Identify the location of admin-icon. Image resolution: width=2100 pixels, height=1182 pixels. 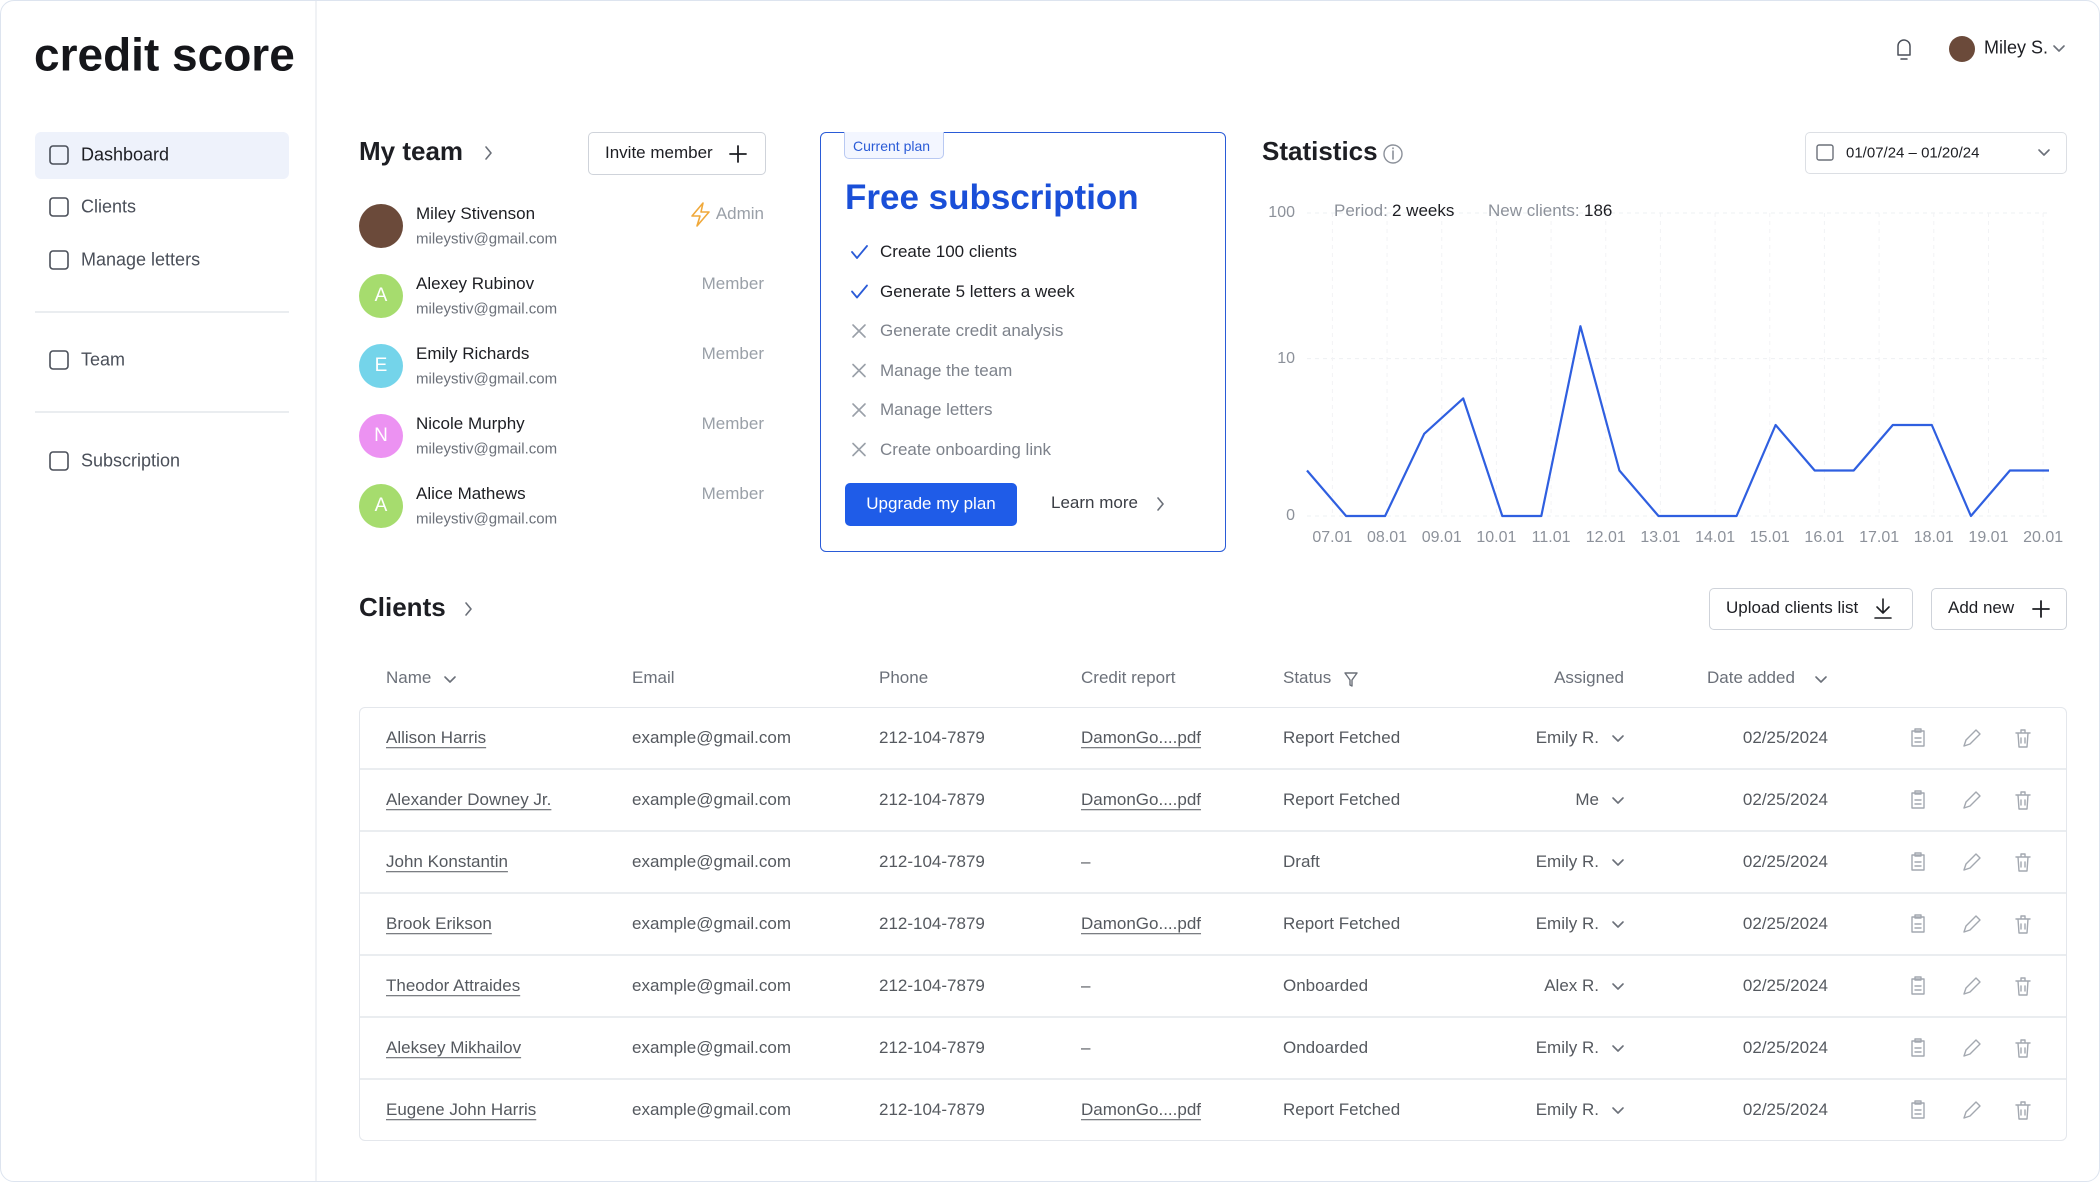
(700, 214).